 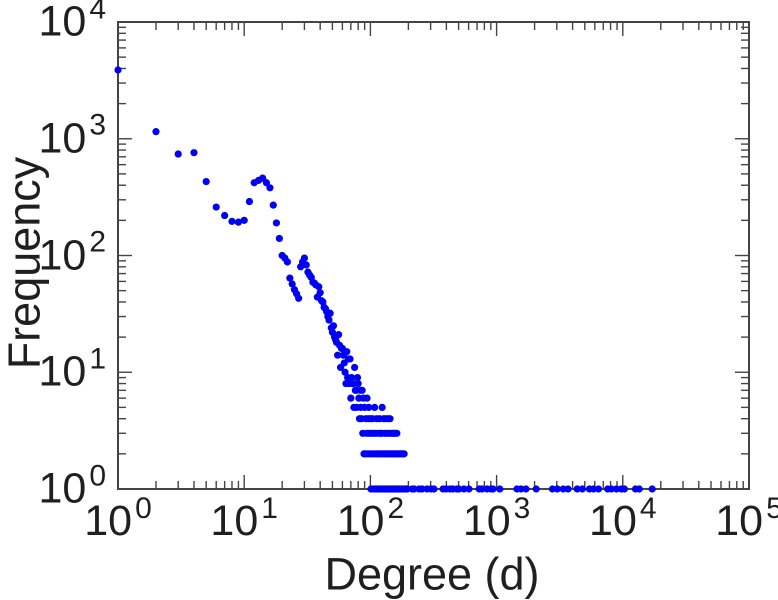 What do you see at coordinates (72, 135) in the screenshot?
I see `y-tick-label: 10 3` at bounding box center [72, 135].